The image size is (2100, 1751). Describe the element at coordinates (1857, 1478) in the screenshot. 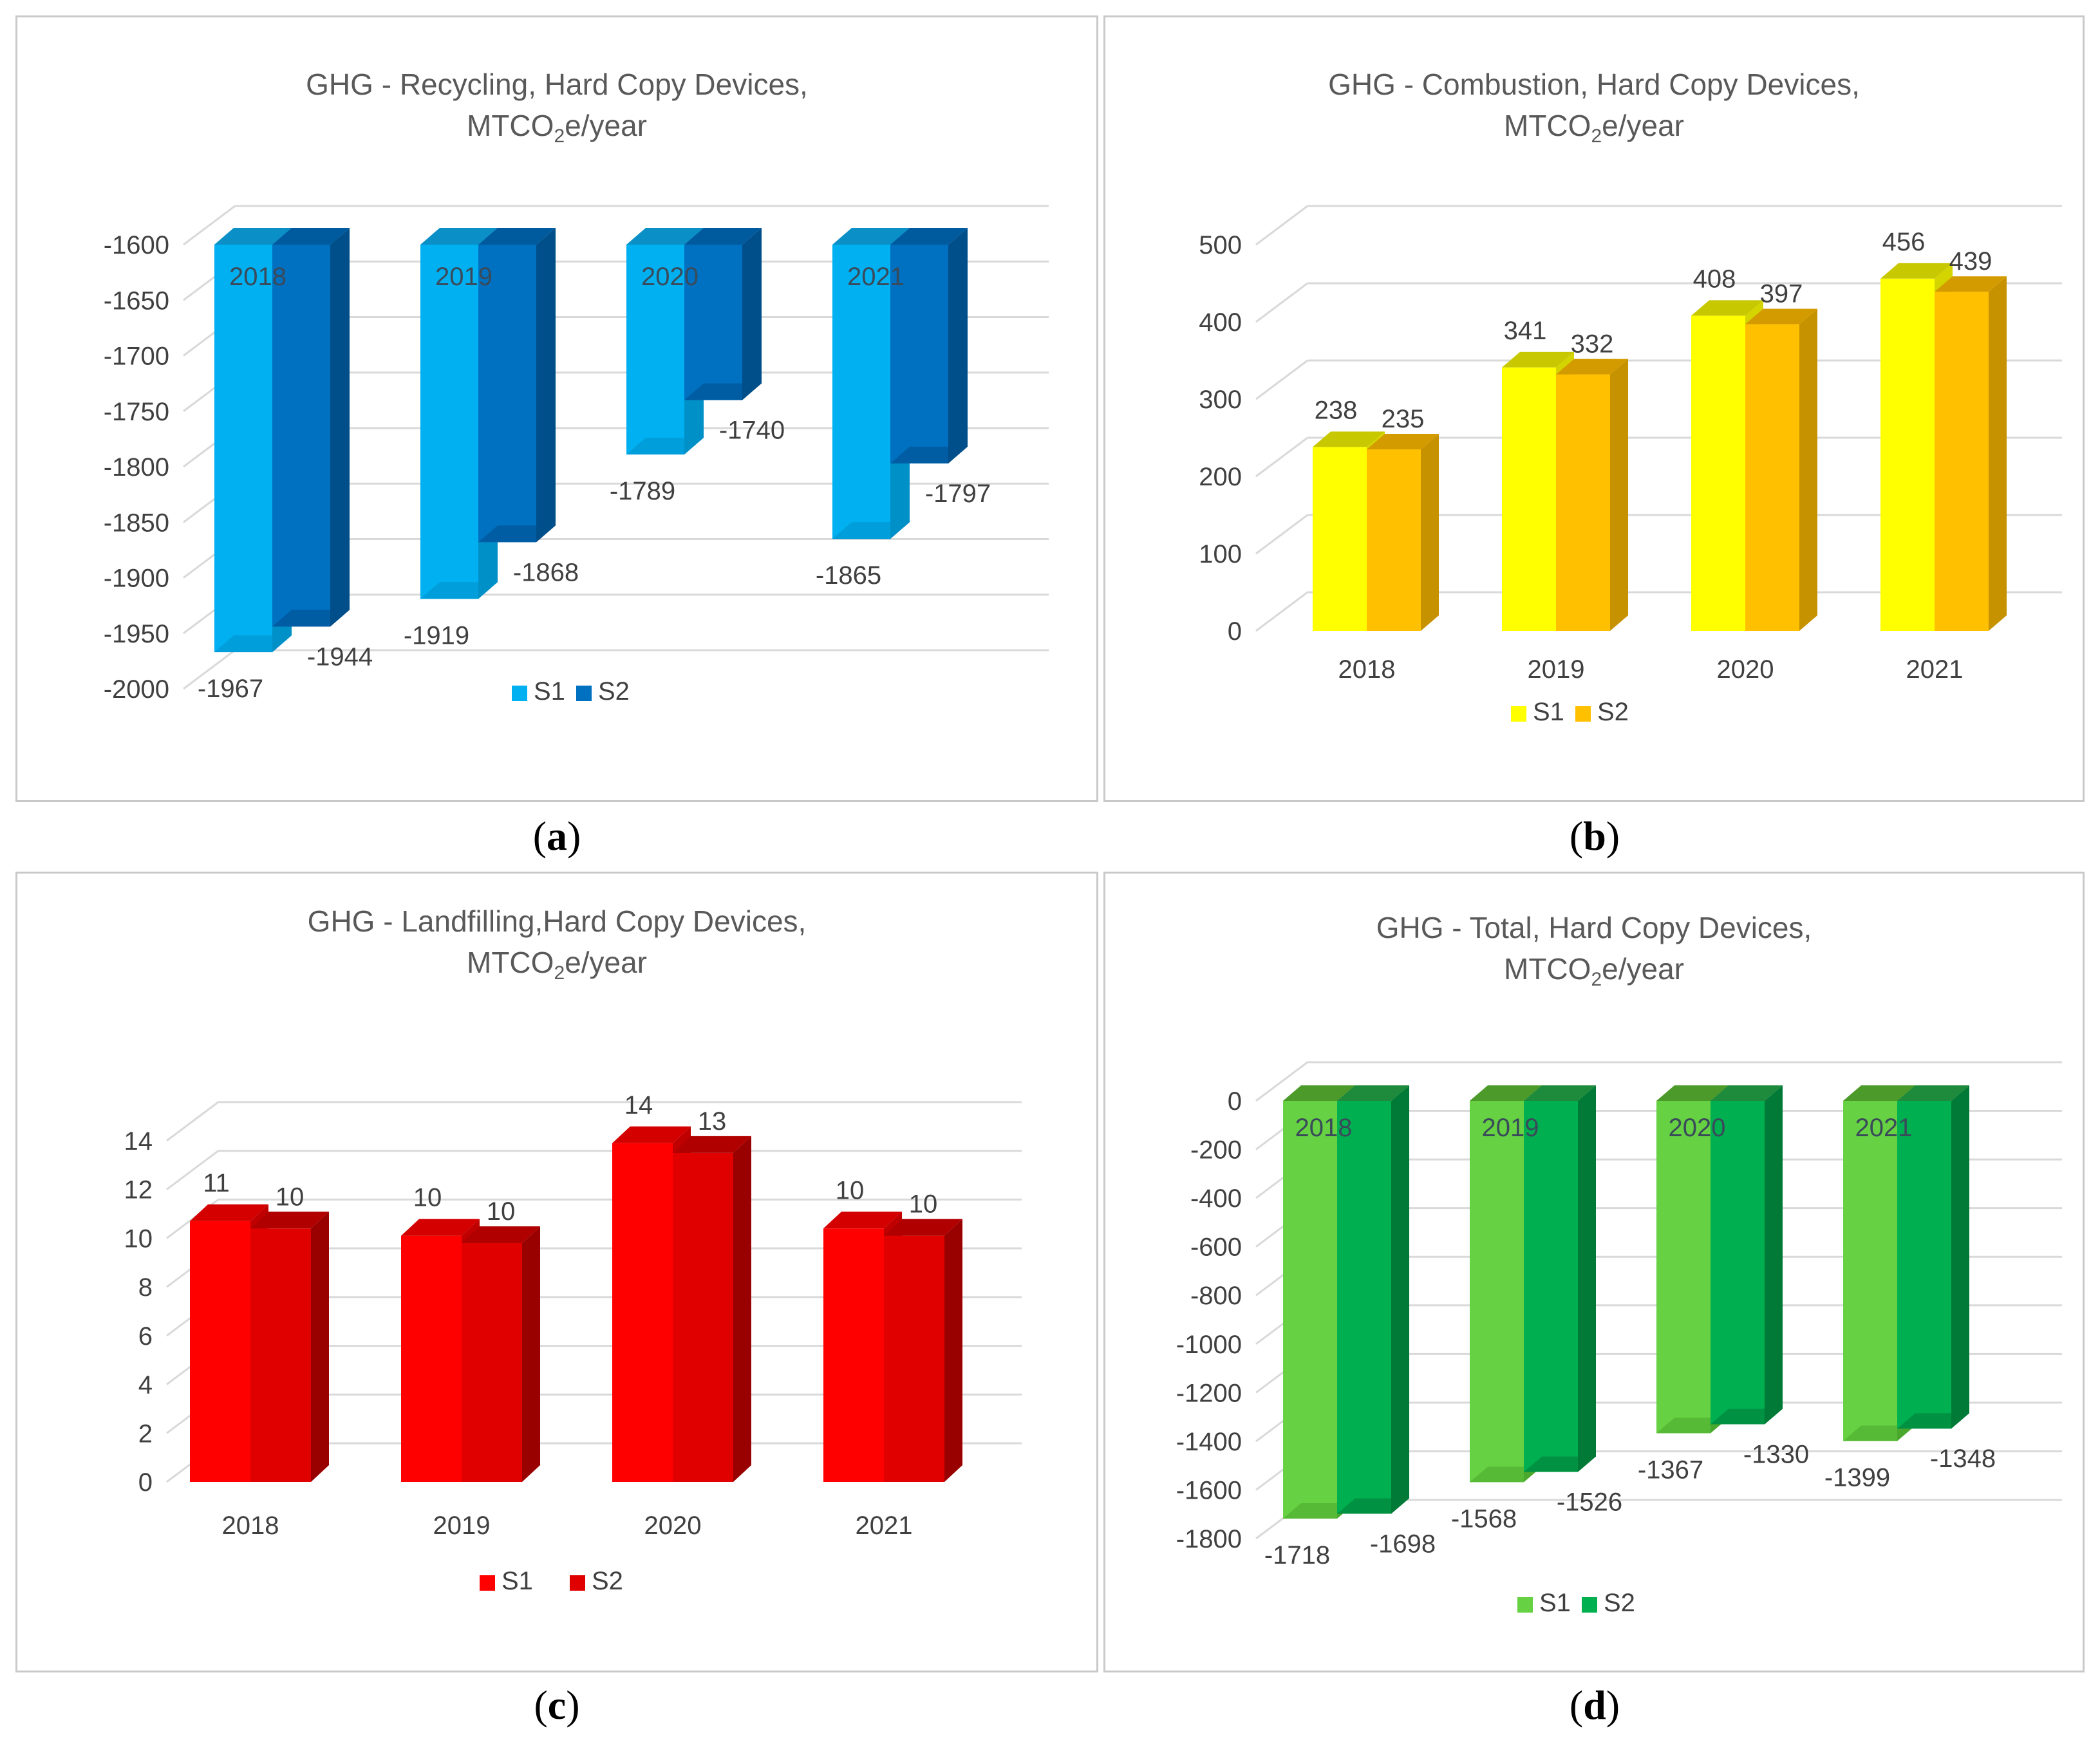

I see `data-label: -1399` at that location.